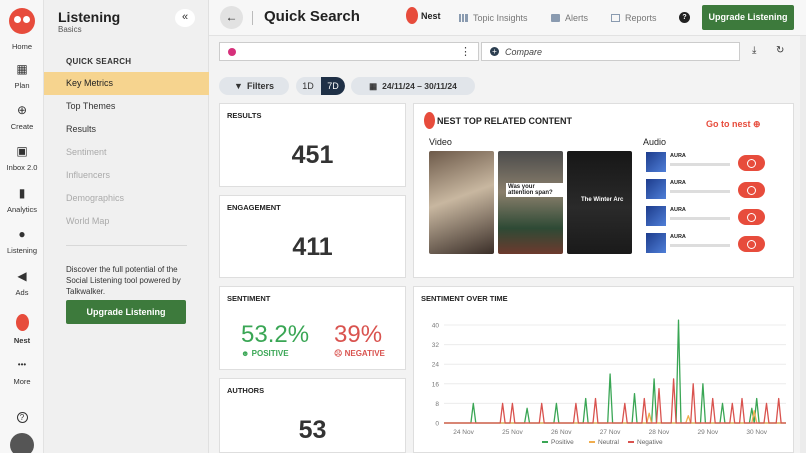  What do you see at coordinates (22, 117) in the screenshot?
I see `rail-item-create: ⊕ Create` at bounding box center [22, 117].